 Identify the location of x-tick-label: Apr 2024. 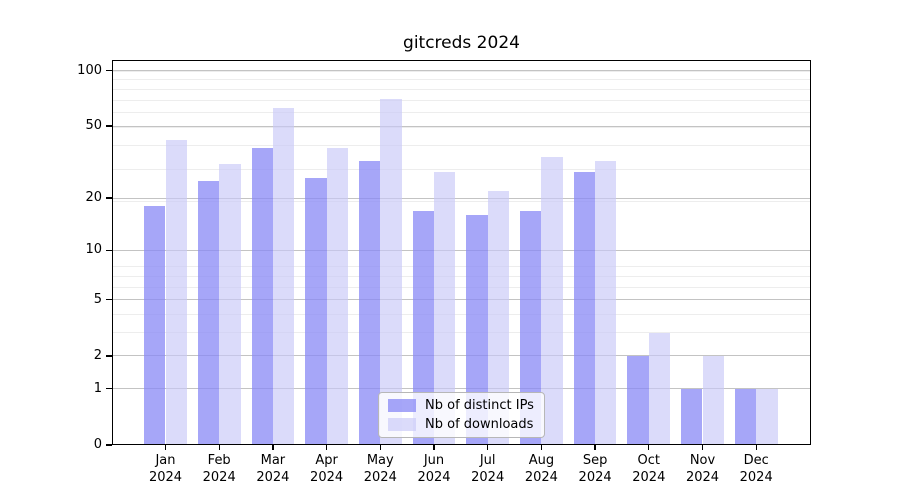
(327, 469).